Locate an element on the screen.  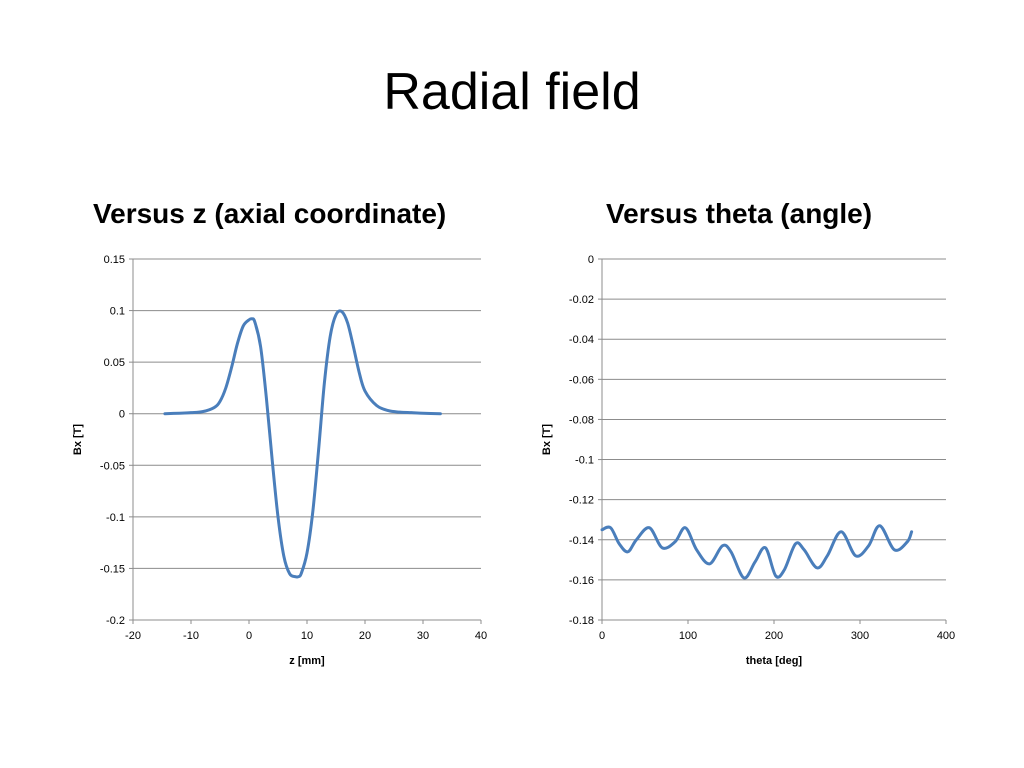
x-tick-label: 20 is located at coordinates (365, 636).